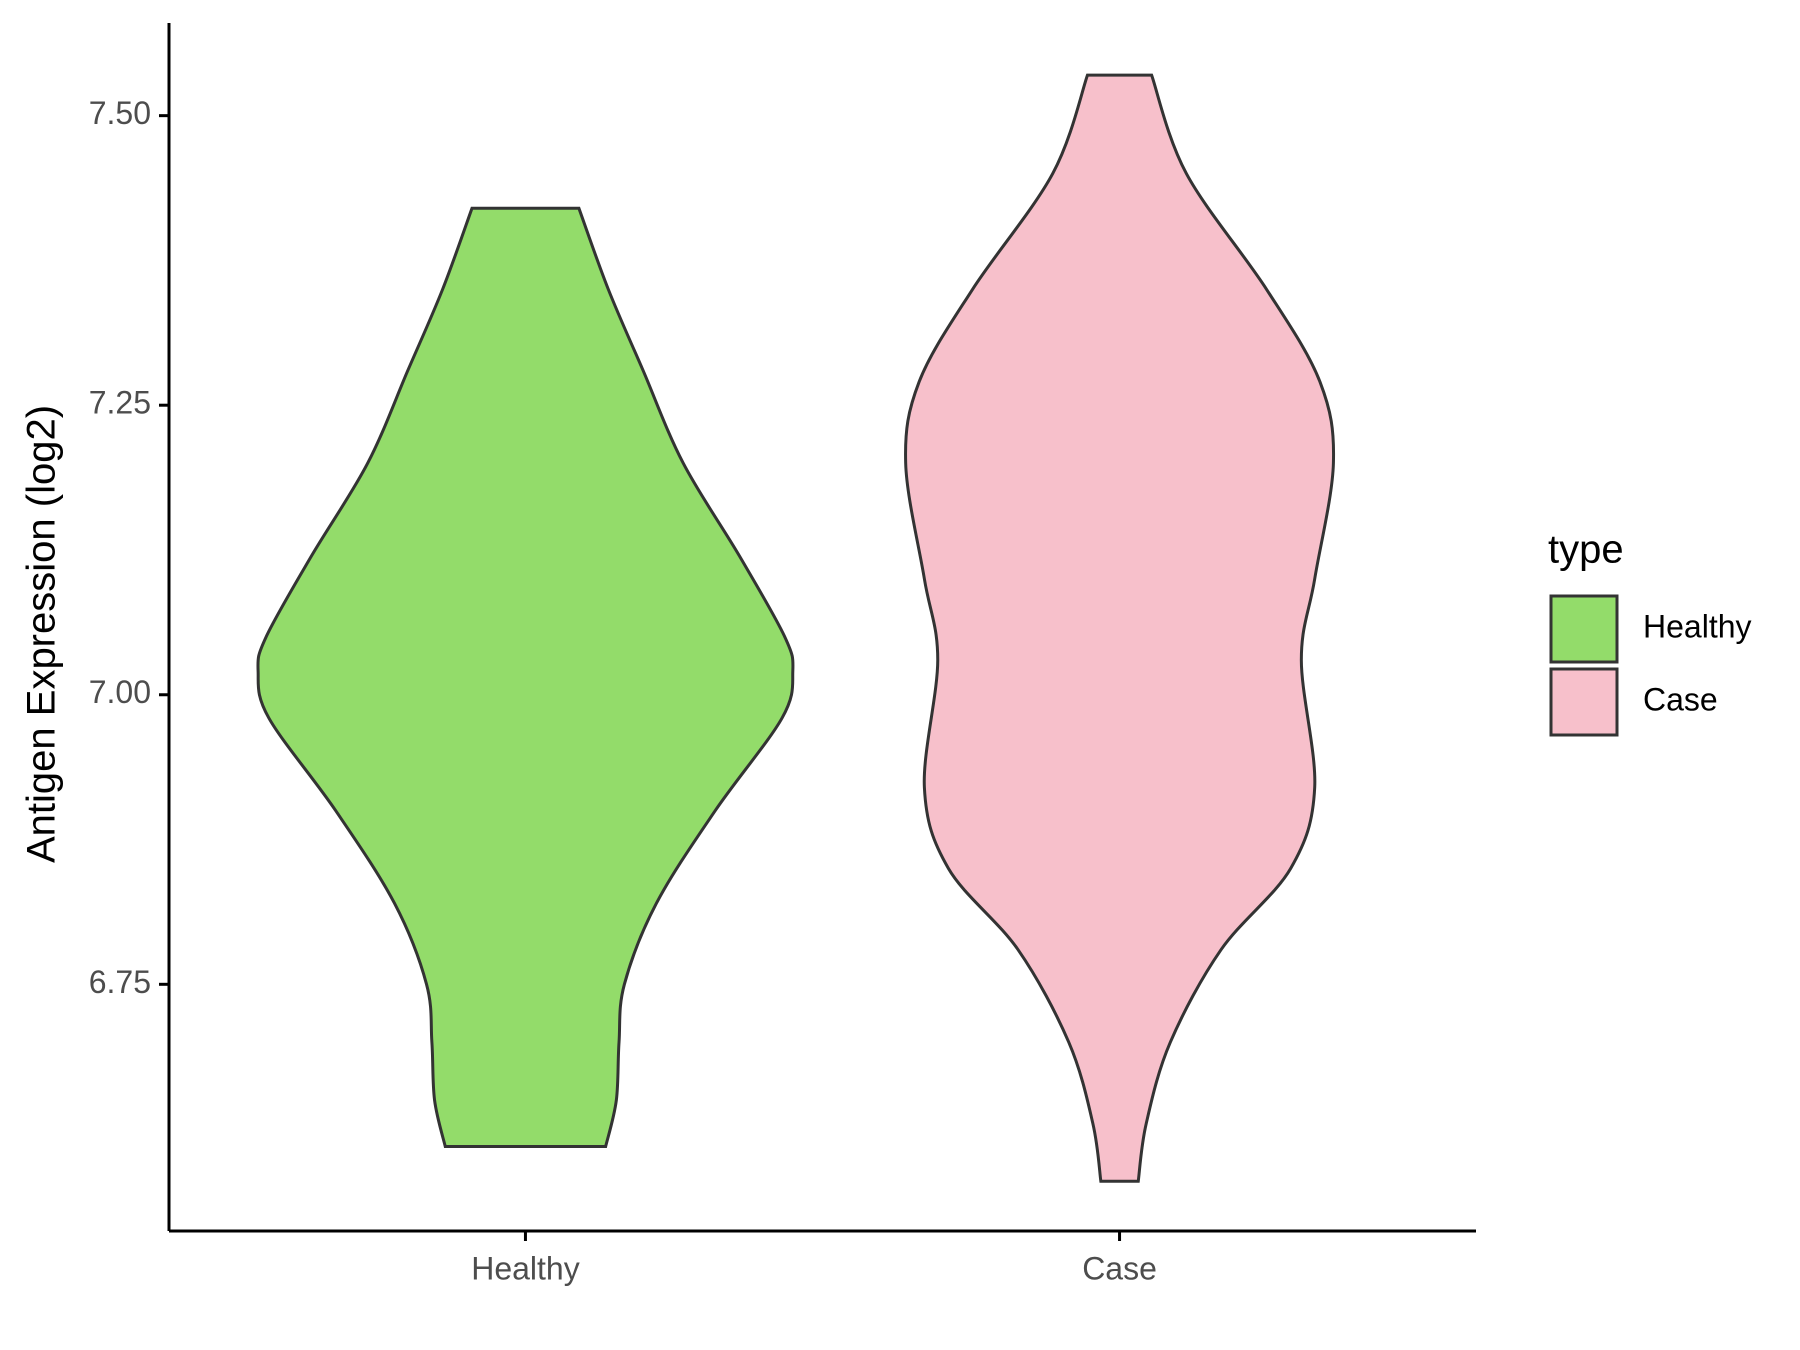 The width and height of the screenshot is (1800, 1350). What do you see at coordinates (525, 1268) in the screenshot?
I see `x-tick-label: Healthy` at bounding box center [525, 1268].